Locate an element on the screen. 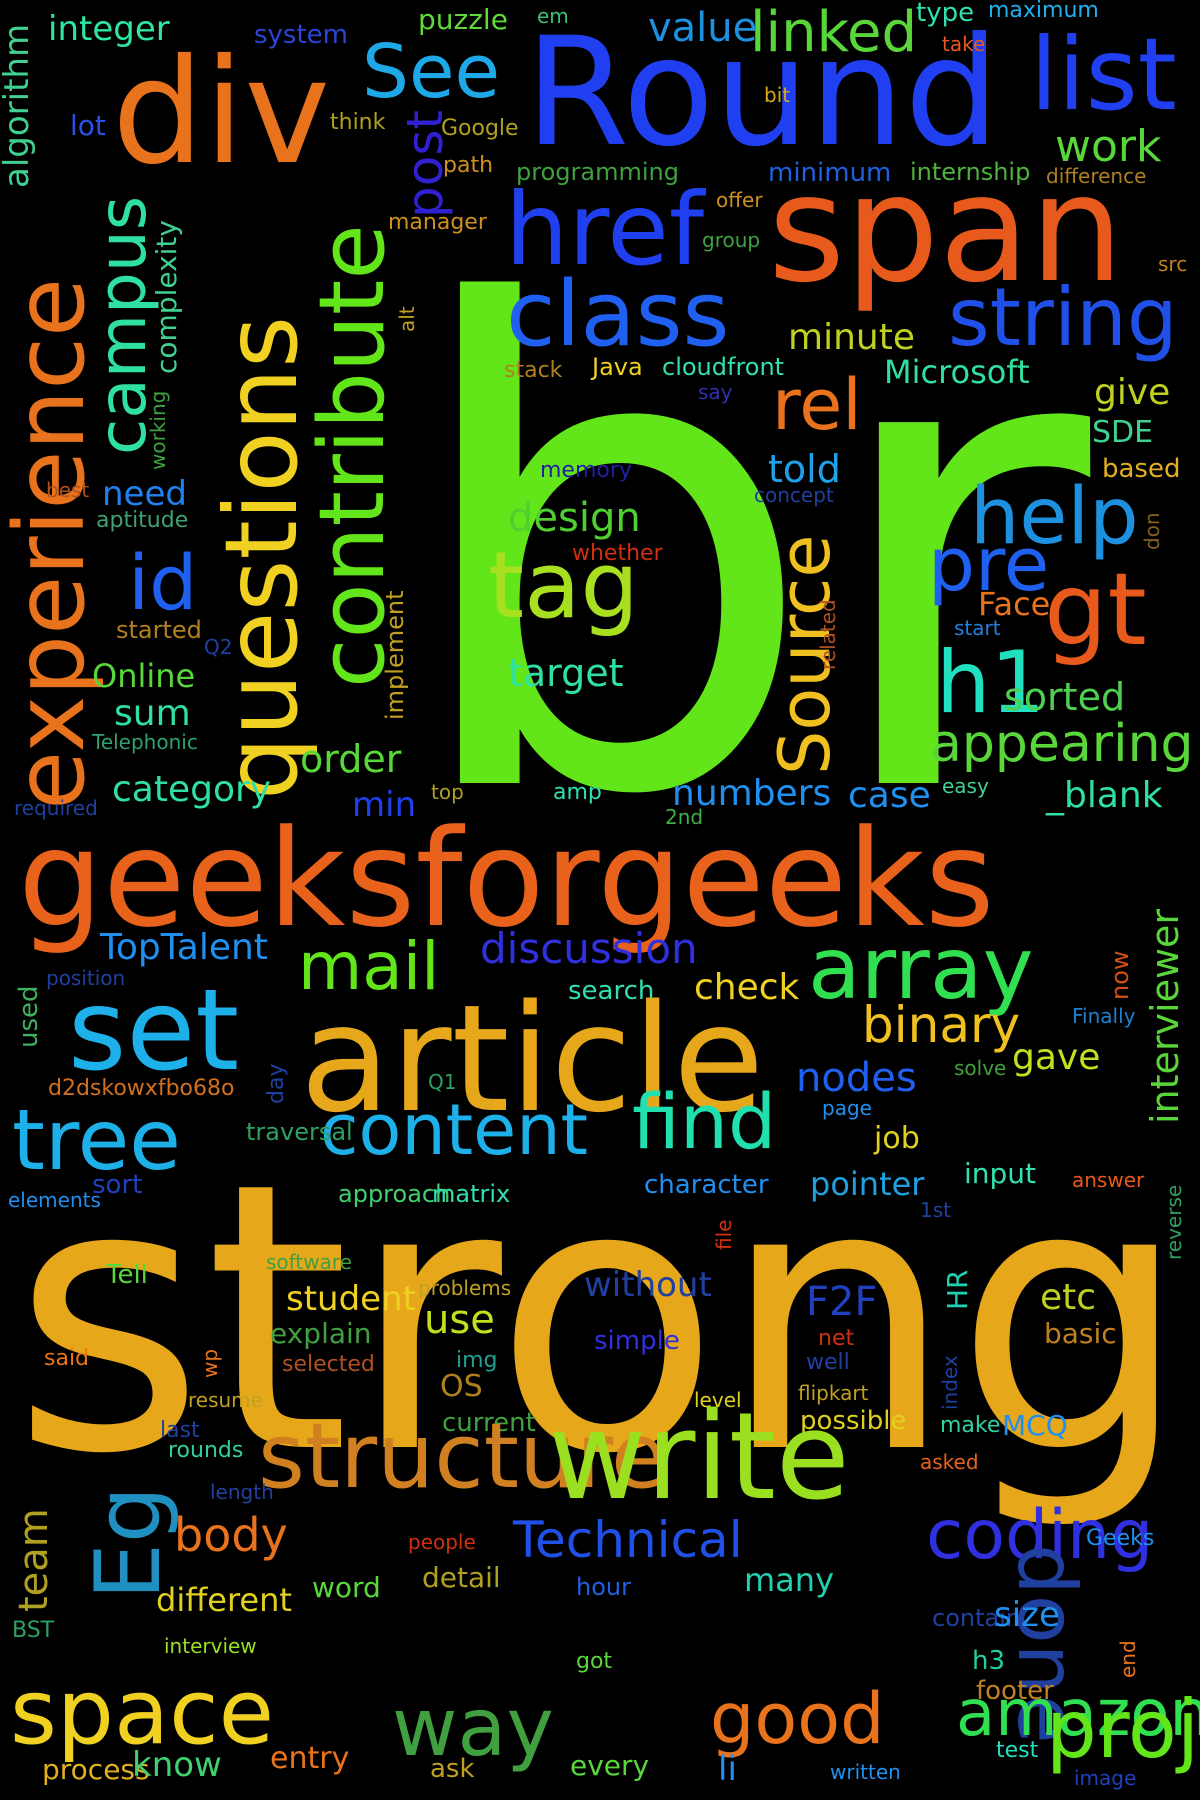  word: without is located at coordinates (648, 1285).